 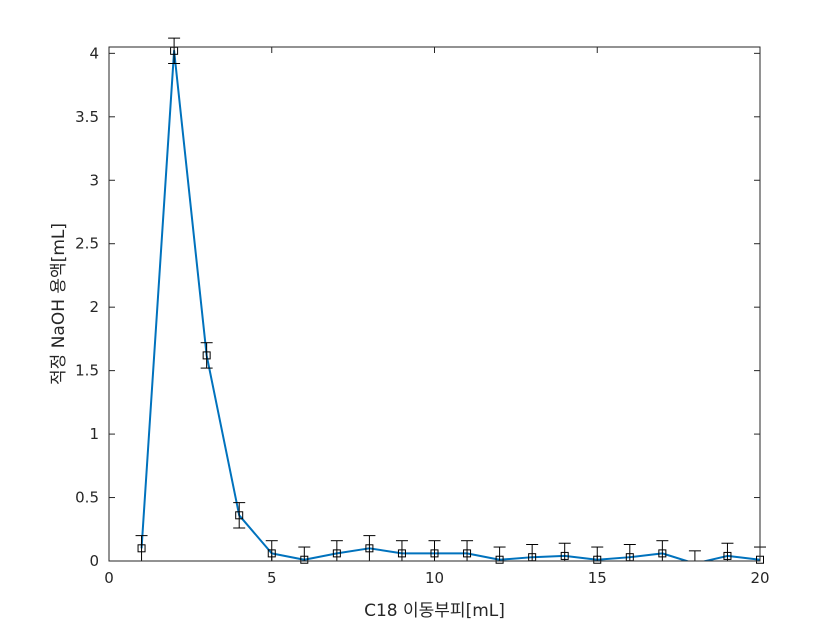 I want to click on y-tick-label: 4, so click(x=94, y=53).